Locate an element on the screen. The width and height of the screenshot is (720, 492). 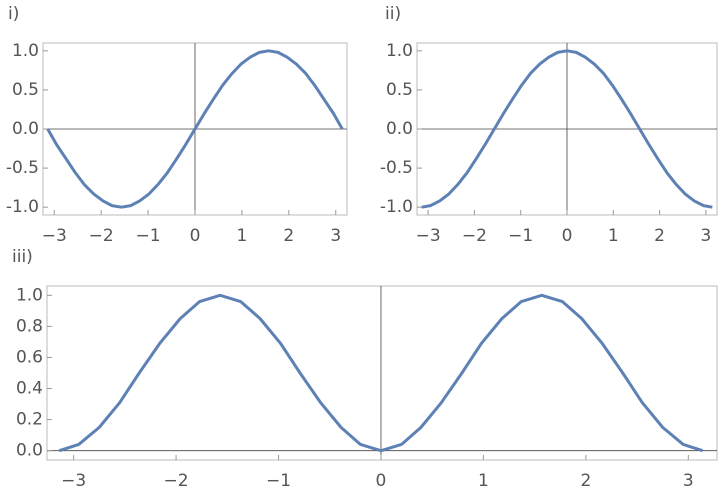
y-tick-label: 0.8 is located at coordinates (29, 326).